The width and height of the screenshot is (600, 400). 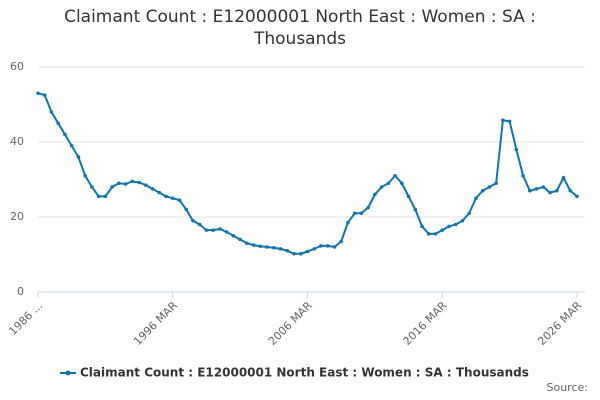 What do you see at coordinates (17, 66) in the screenshot?
I see `y-tick-label: 60` at bounding box center [17, 66].